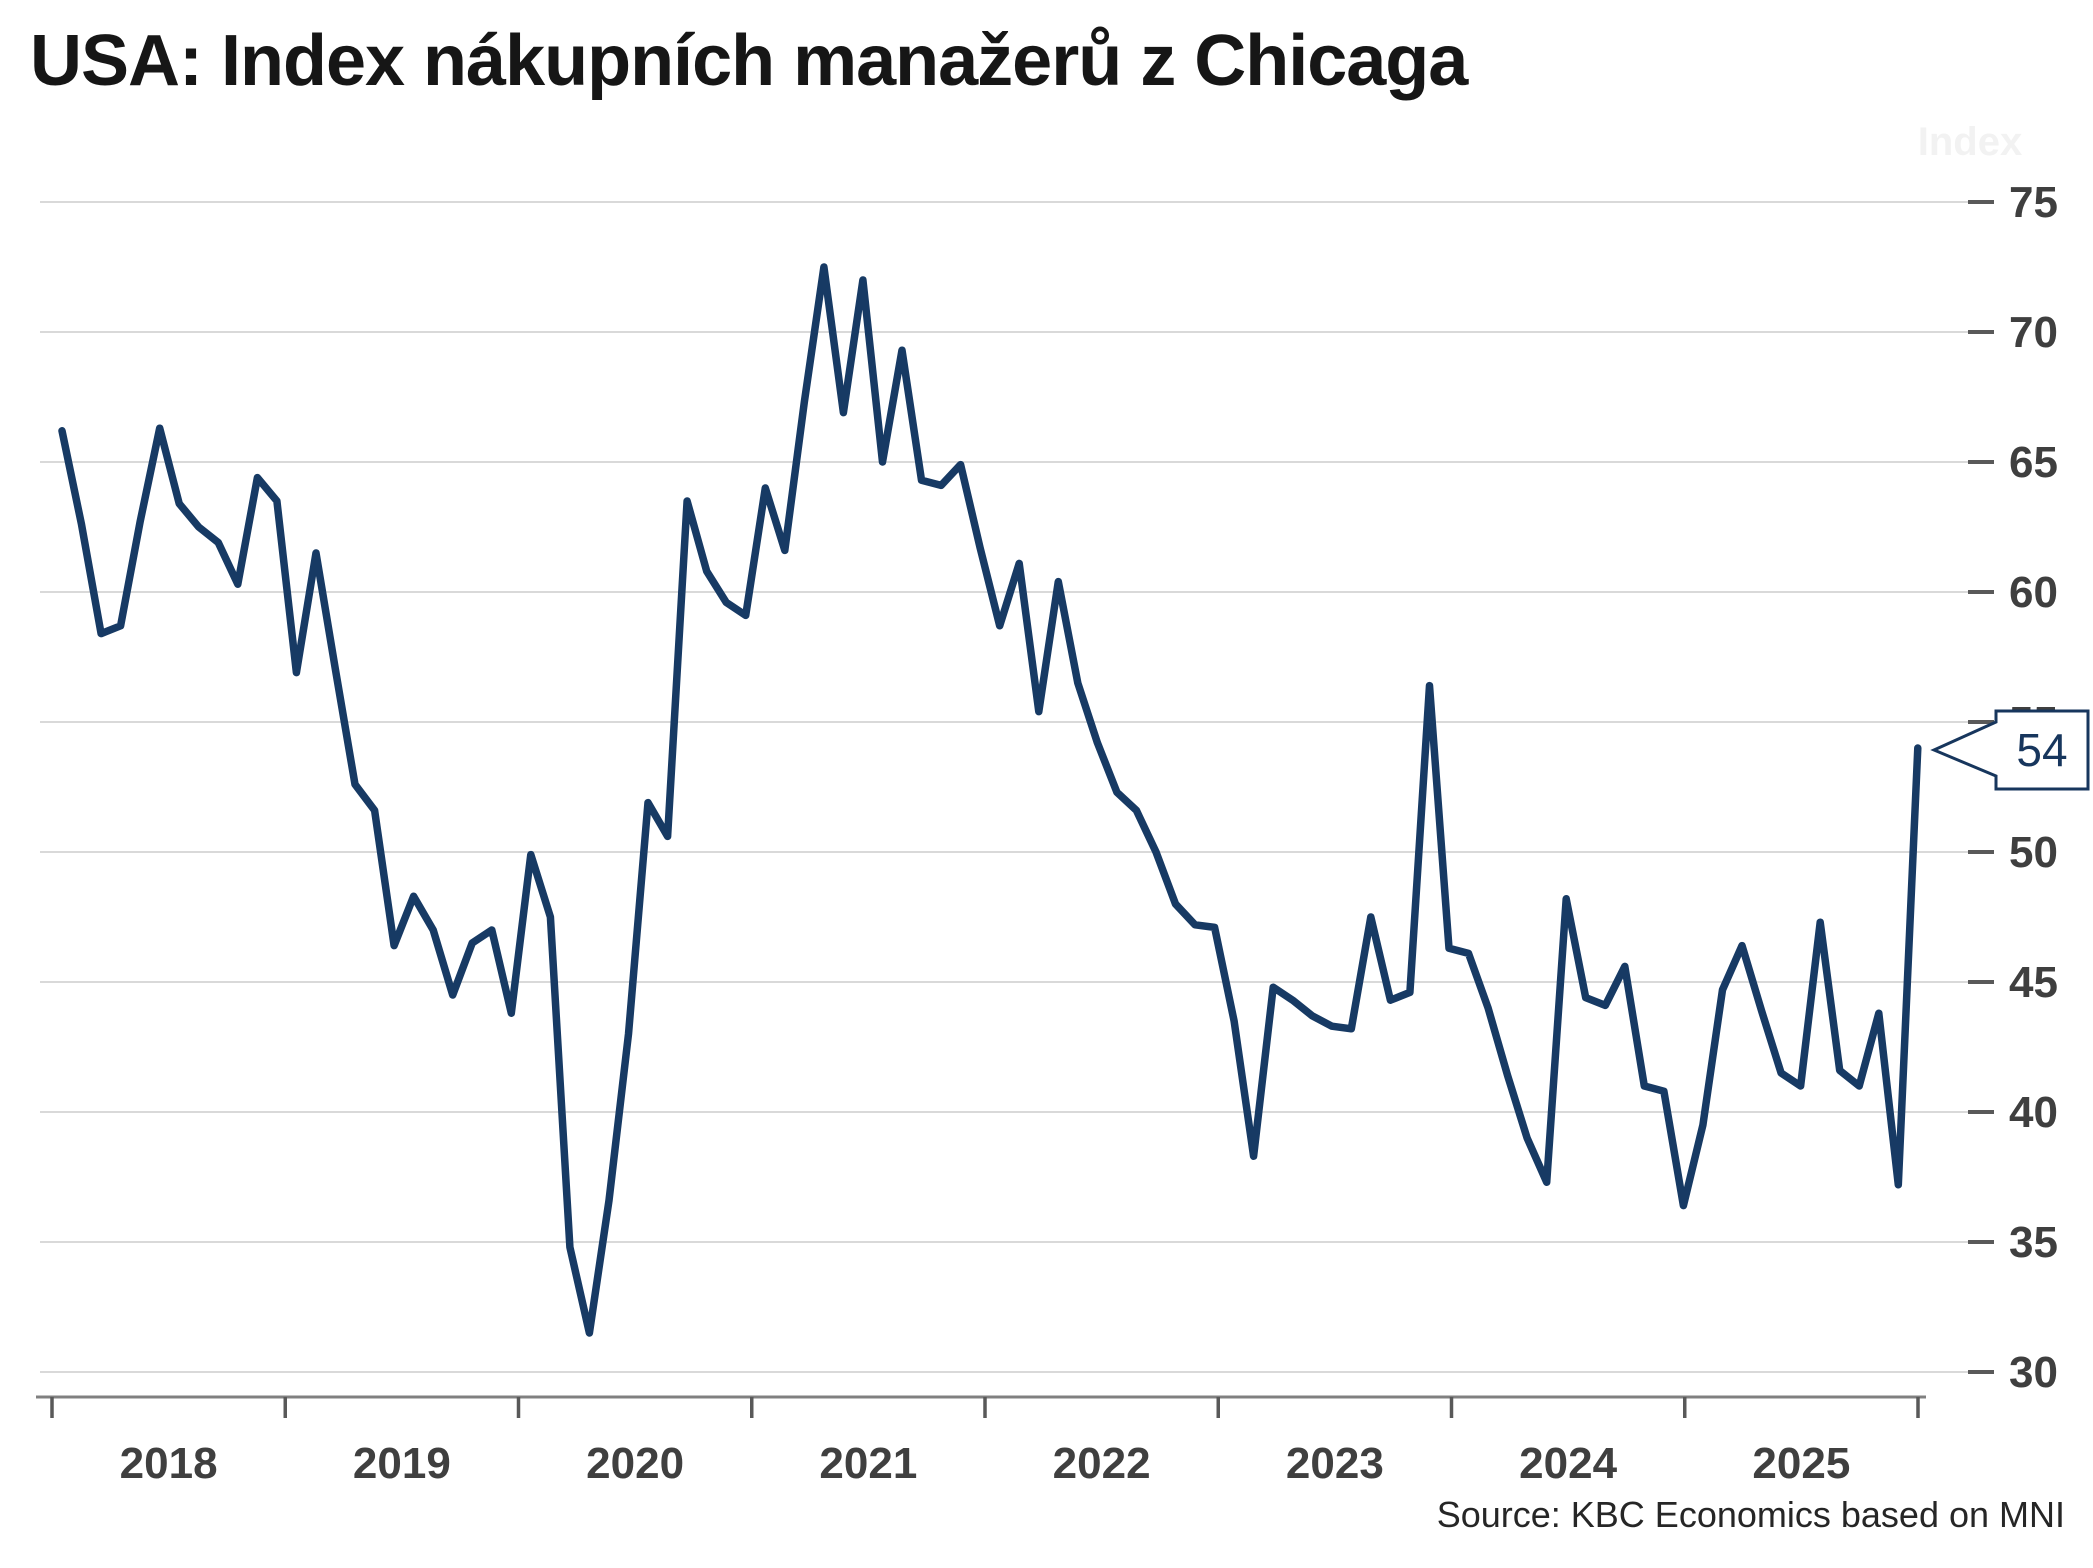 Image resolution: width=2093 pixels, height=1568 pixels. I want to click on y-axis-labels: 75706560555045403530, so click(2033, 787).